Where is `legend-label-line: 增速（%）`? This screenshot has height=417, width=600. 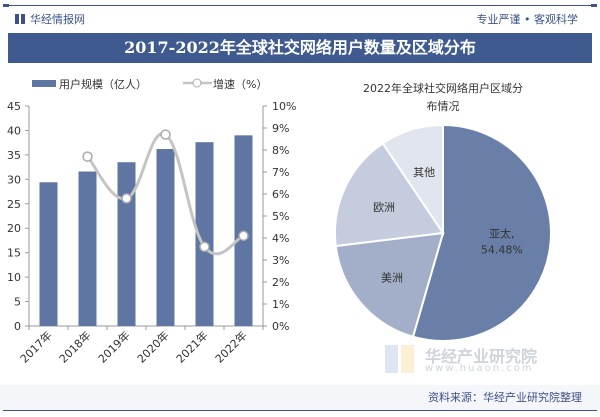
legend-label-line: 增速（%） is located at coordinates (240, 84).